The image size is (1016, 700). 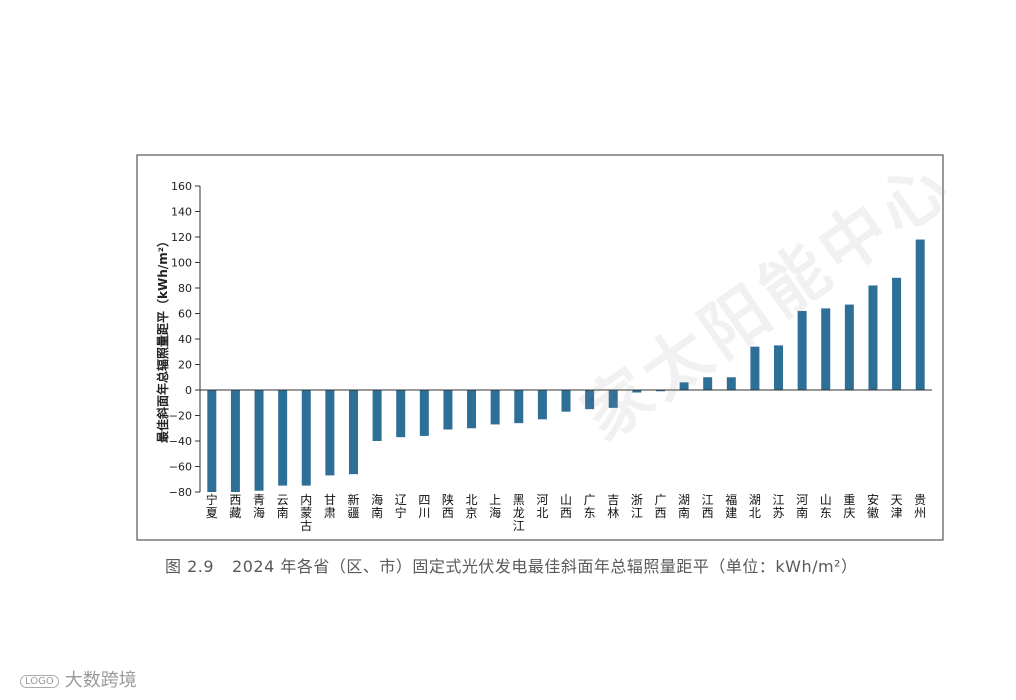 What do you see at coordinates (708, 383) in the screenshot?
I see `bar-江西` at bounding box center [708, 383].